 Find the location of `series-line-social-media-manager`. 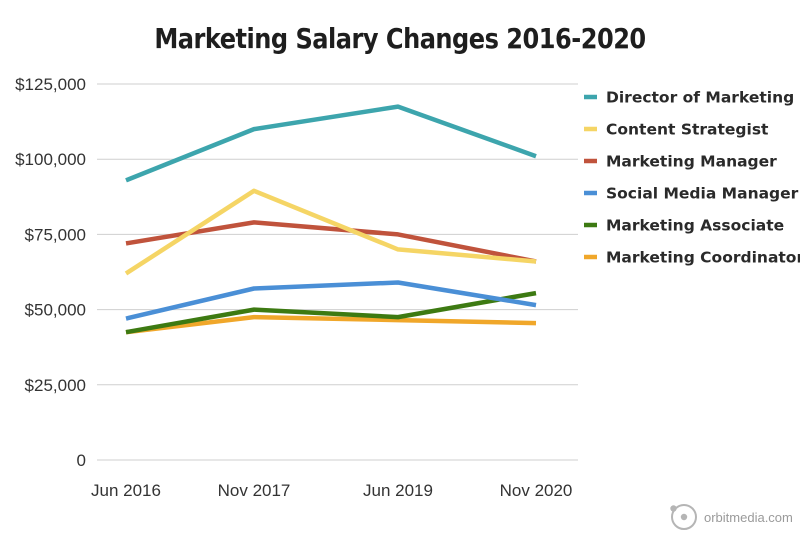

series-line-social-media-manager is located at coordinates (331, 300).